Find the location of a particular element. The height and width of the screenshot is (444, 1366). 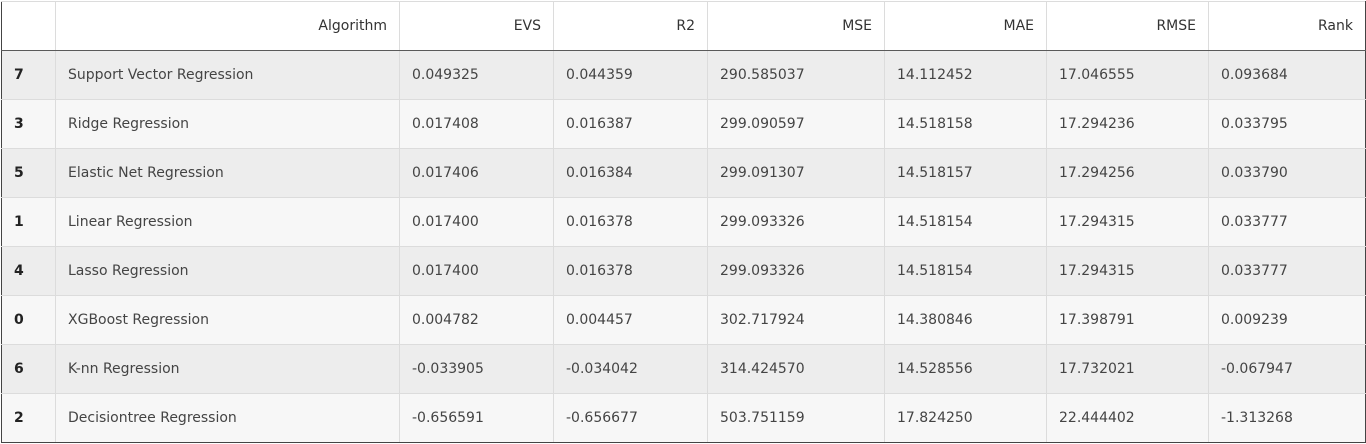

cell-rank: 0.009239 is located at coordinates (1287, 320).